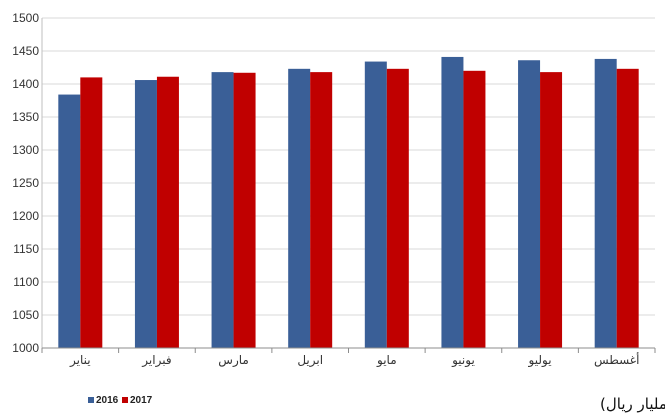 Image resolution: width=665 pixels, height=413 pixels. I want to click on x-tick-label: أغسطس, so click(616, 360).